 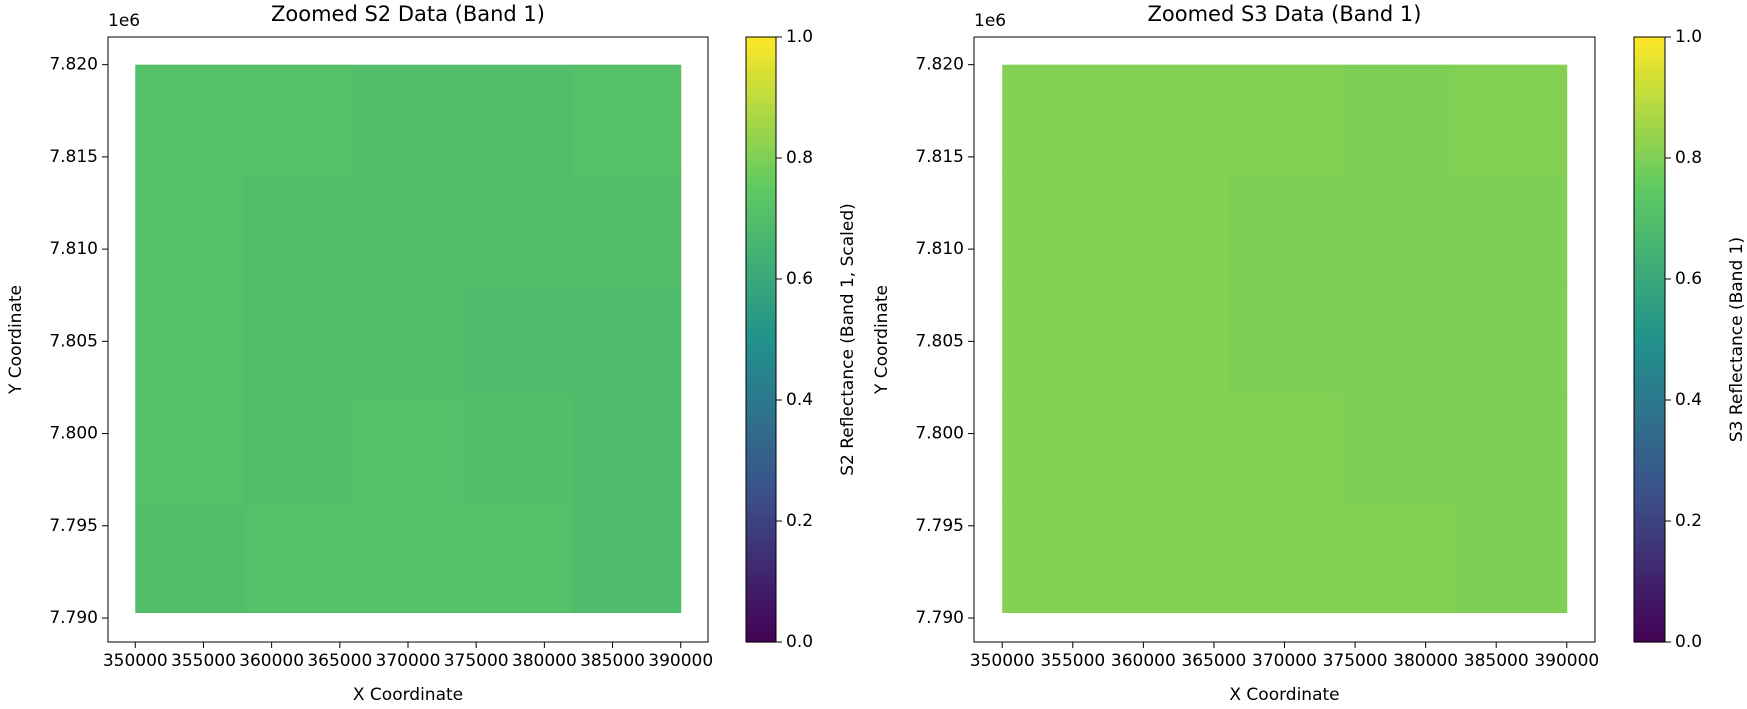 I want to click on x-tick-label: 365000, so click(x=1213, y=661).